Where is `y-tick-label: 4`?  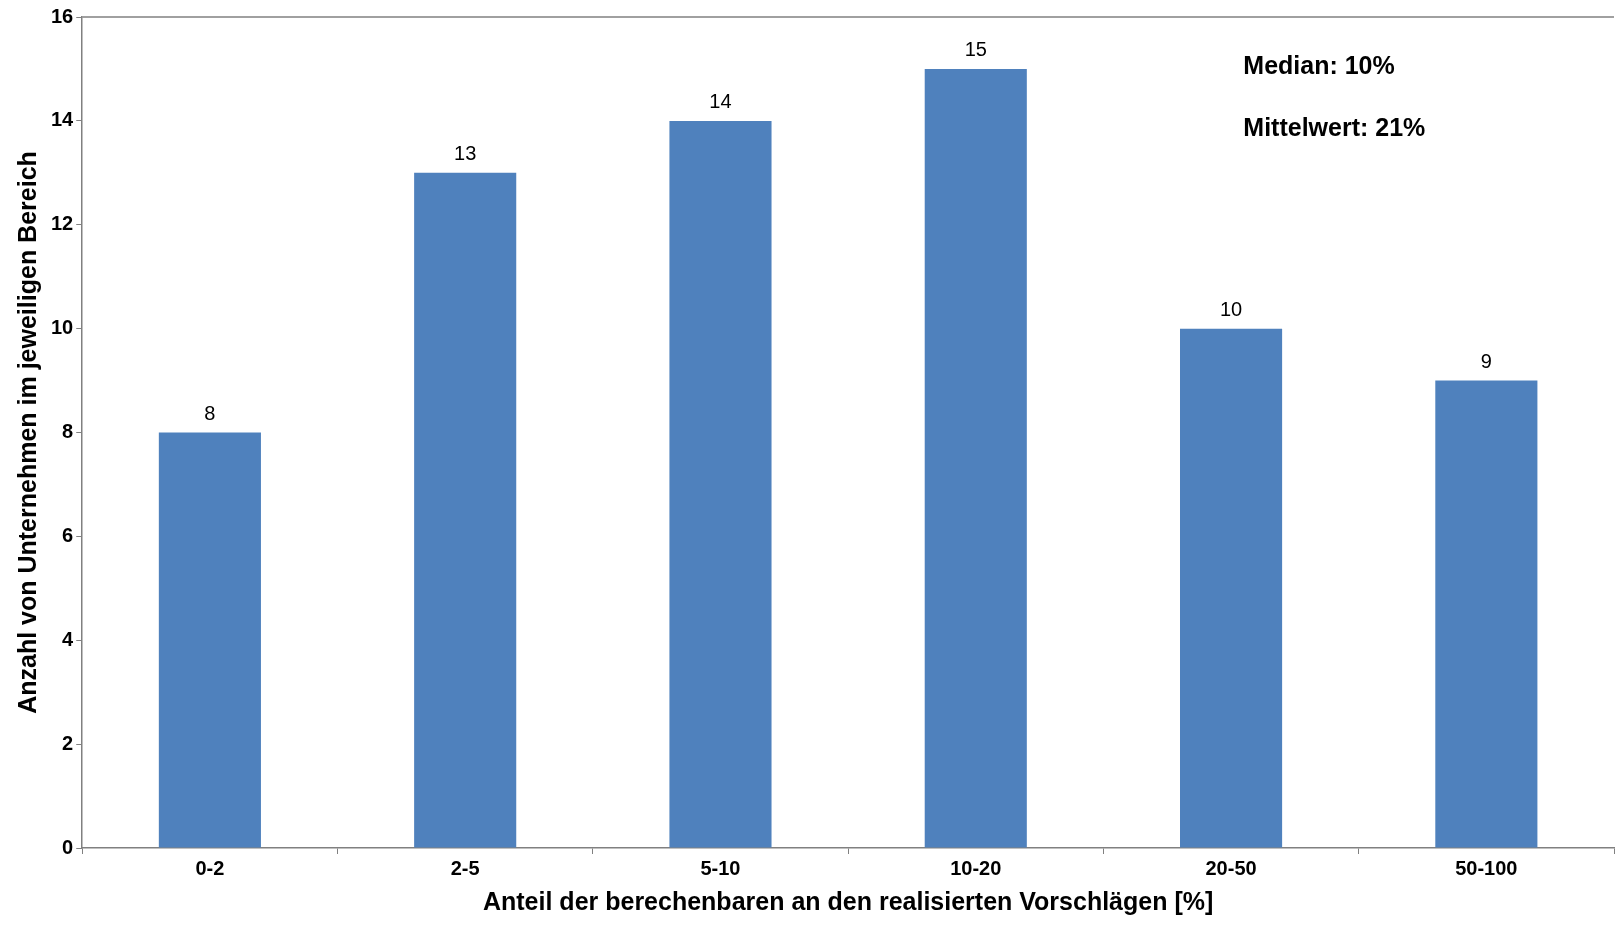
y-tick-label: 4 is located at coordinates (68, 638).